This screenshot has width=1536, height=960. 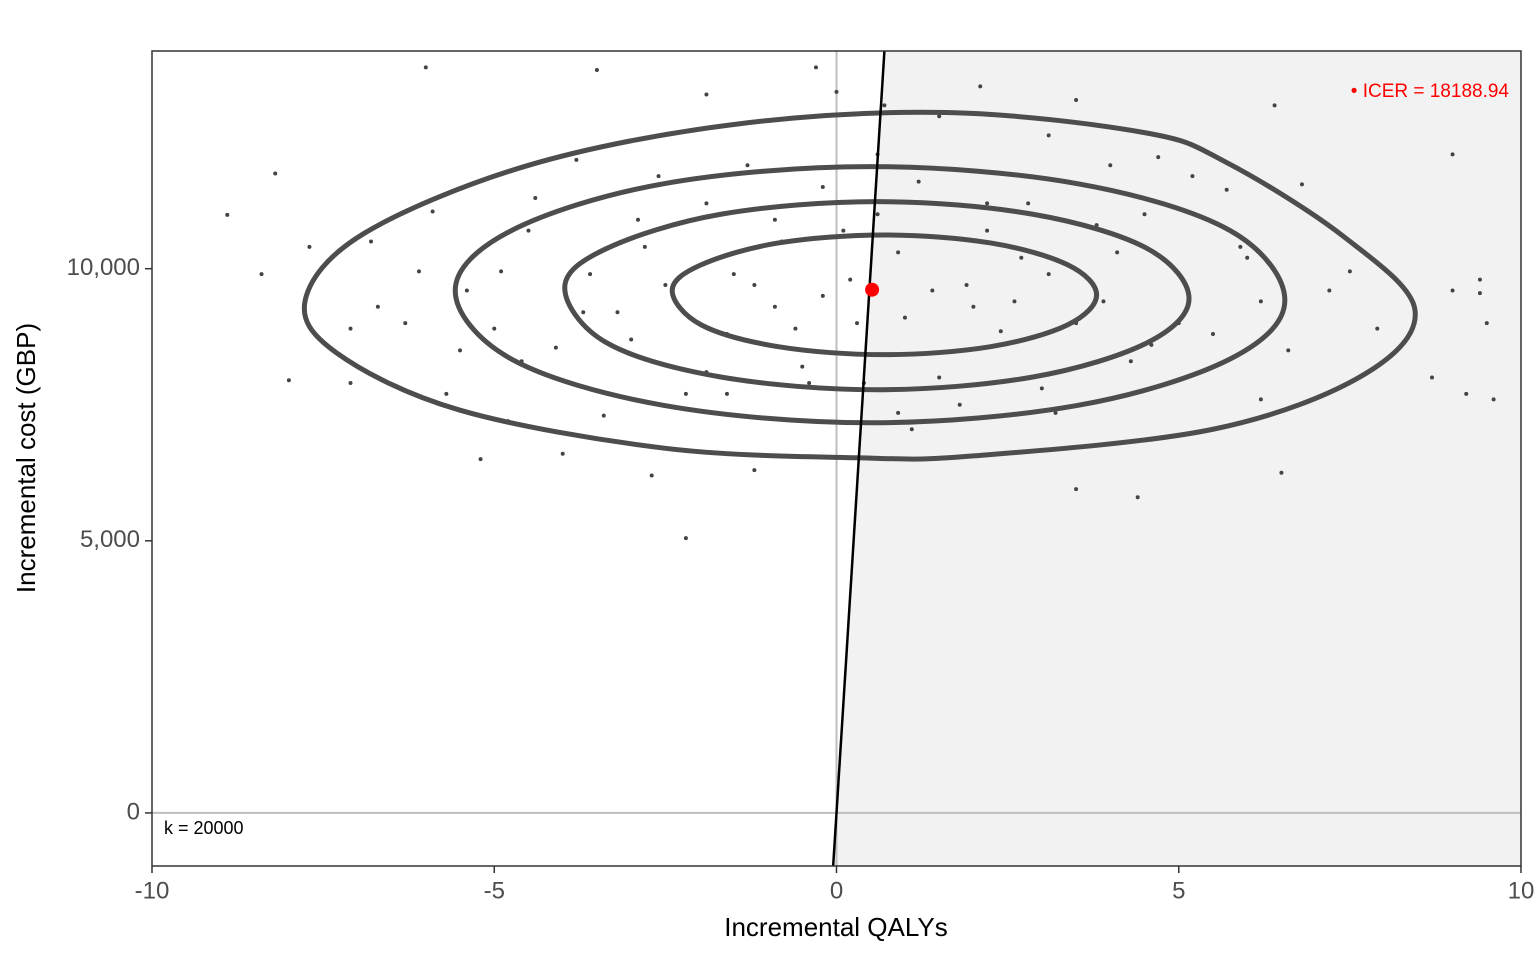 What do you see at coordinates (152, 890) in the screenshot?
I see `x-tick-label: -10` at bounding box center [152, 890].